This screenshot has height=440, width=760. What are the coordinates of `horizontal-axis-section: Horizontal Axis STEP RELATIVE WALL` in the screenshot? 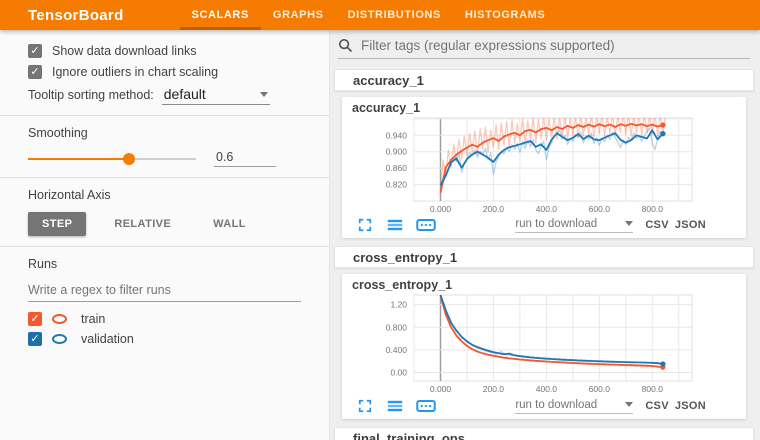 It's located at (164, 211).